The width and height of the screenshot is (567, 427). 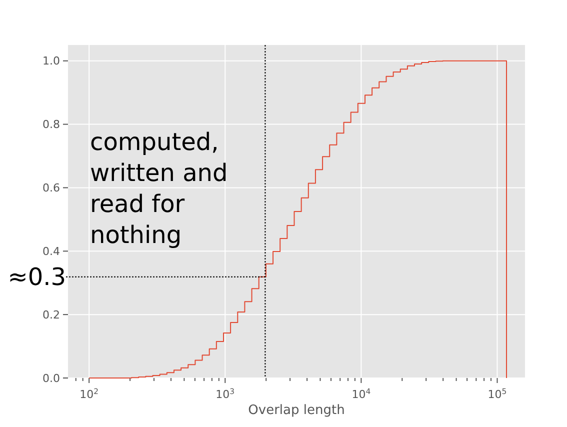 What do you see at coordinates (51, 61) in the screenshot?
I see `y-tick-label: 1.0` at bounding box center [51, 61].